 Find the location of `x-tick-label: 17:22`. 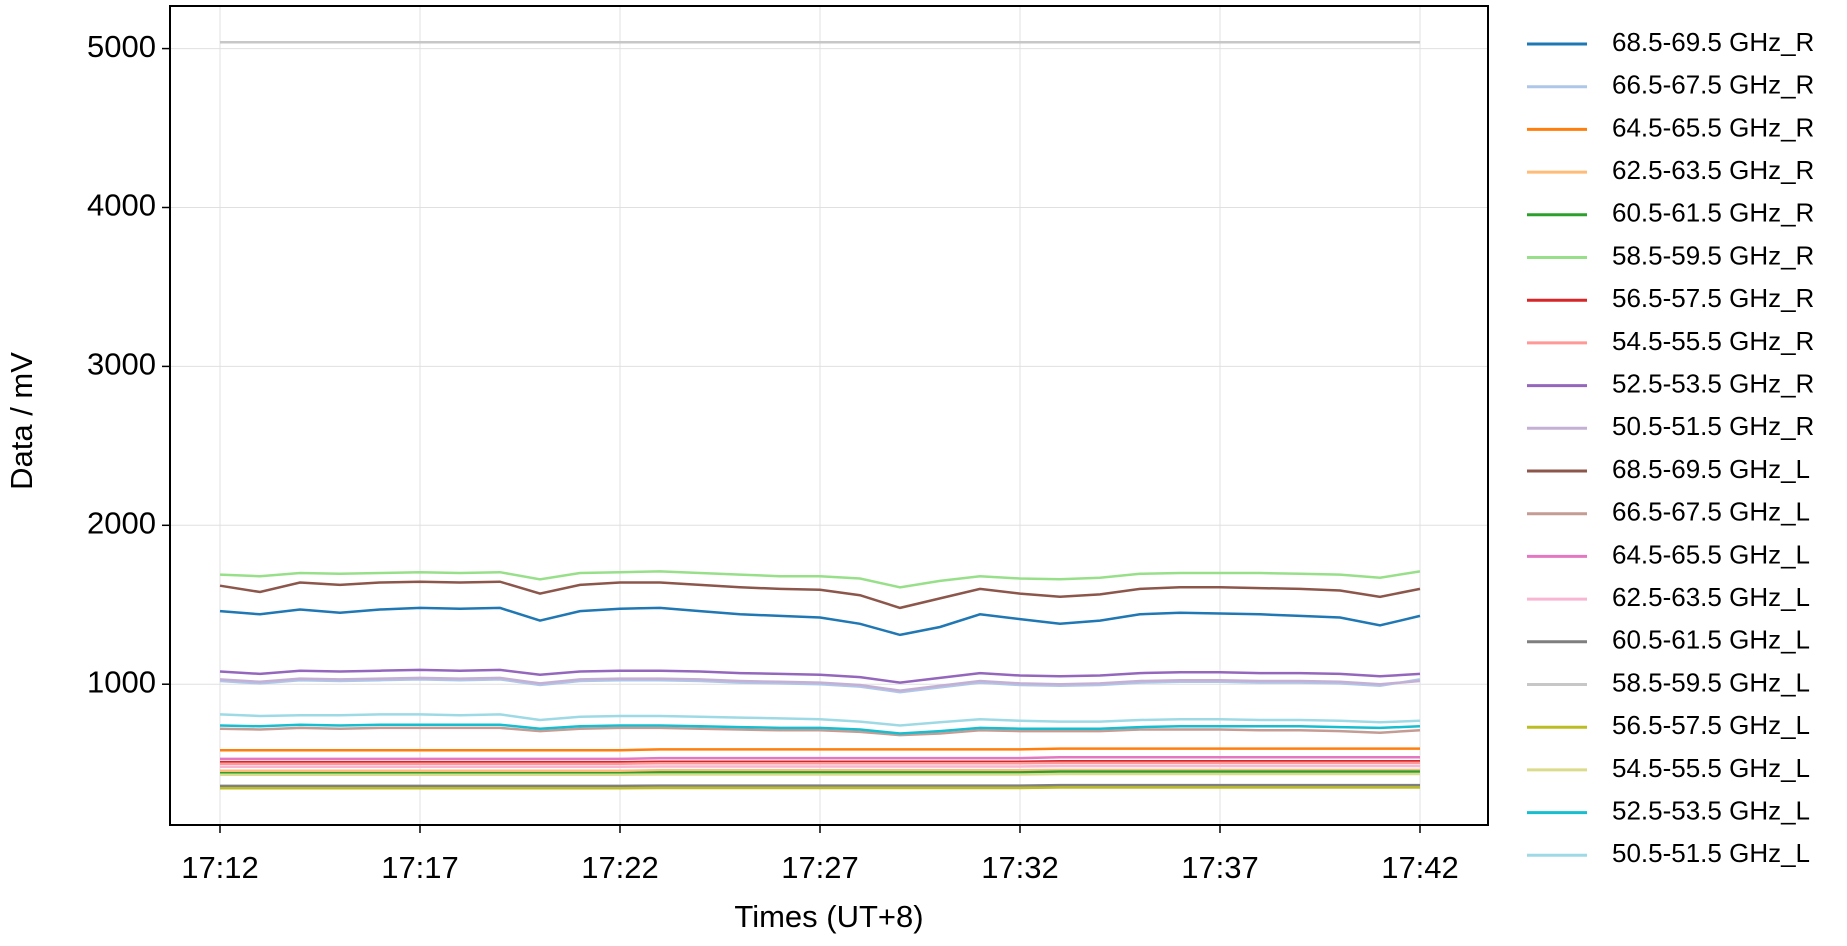

x-tick-label: 17:22 is located at coordinates (620, 867).